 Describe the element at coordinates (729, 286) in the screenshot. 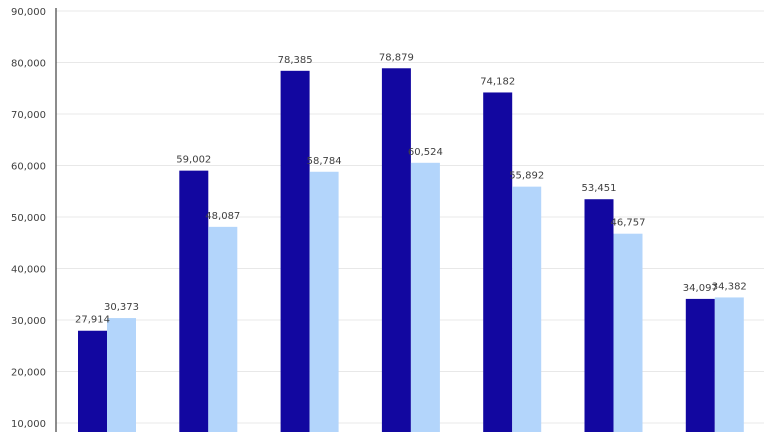

I see `data-label: 34,382` at that location.